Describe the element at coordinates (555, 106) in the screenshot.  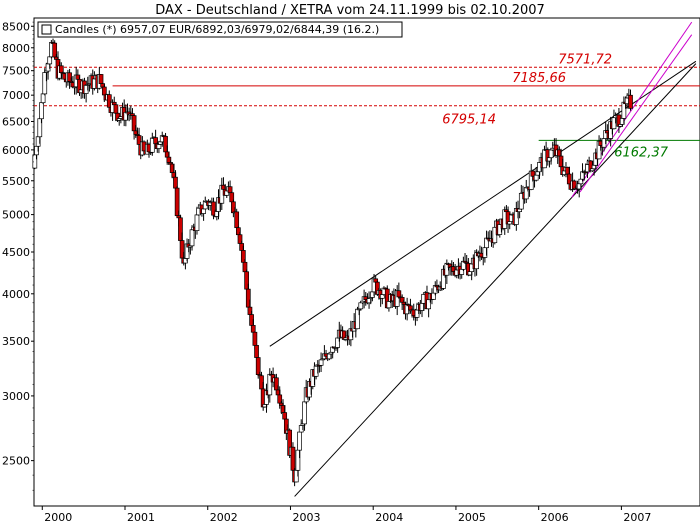
I see `level-labels: 7571,72 7185,66 6795,14 6162,37` at that location.